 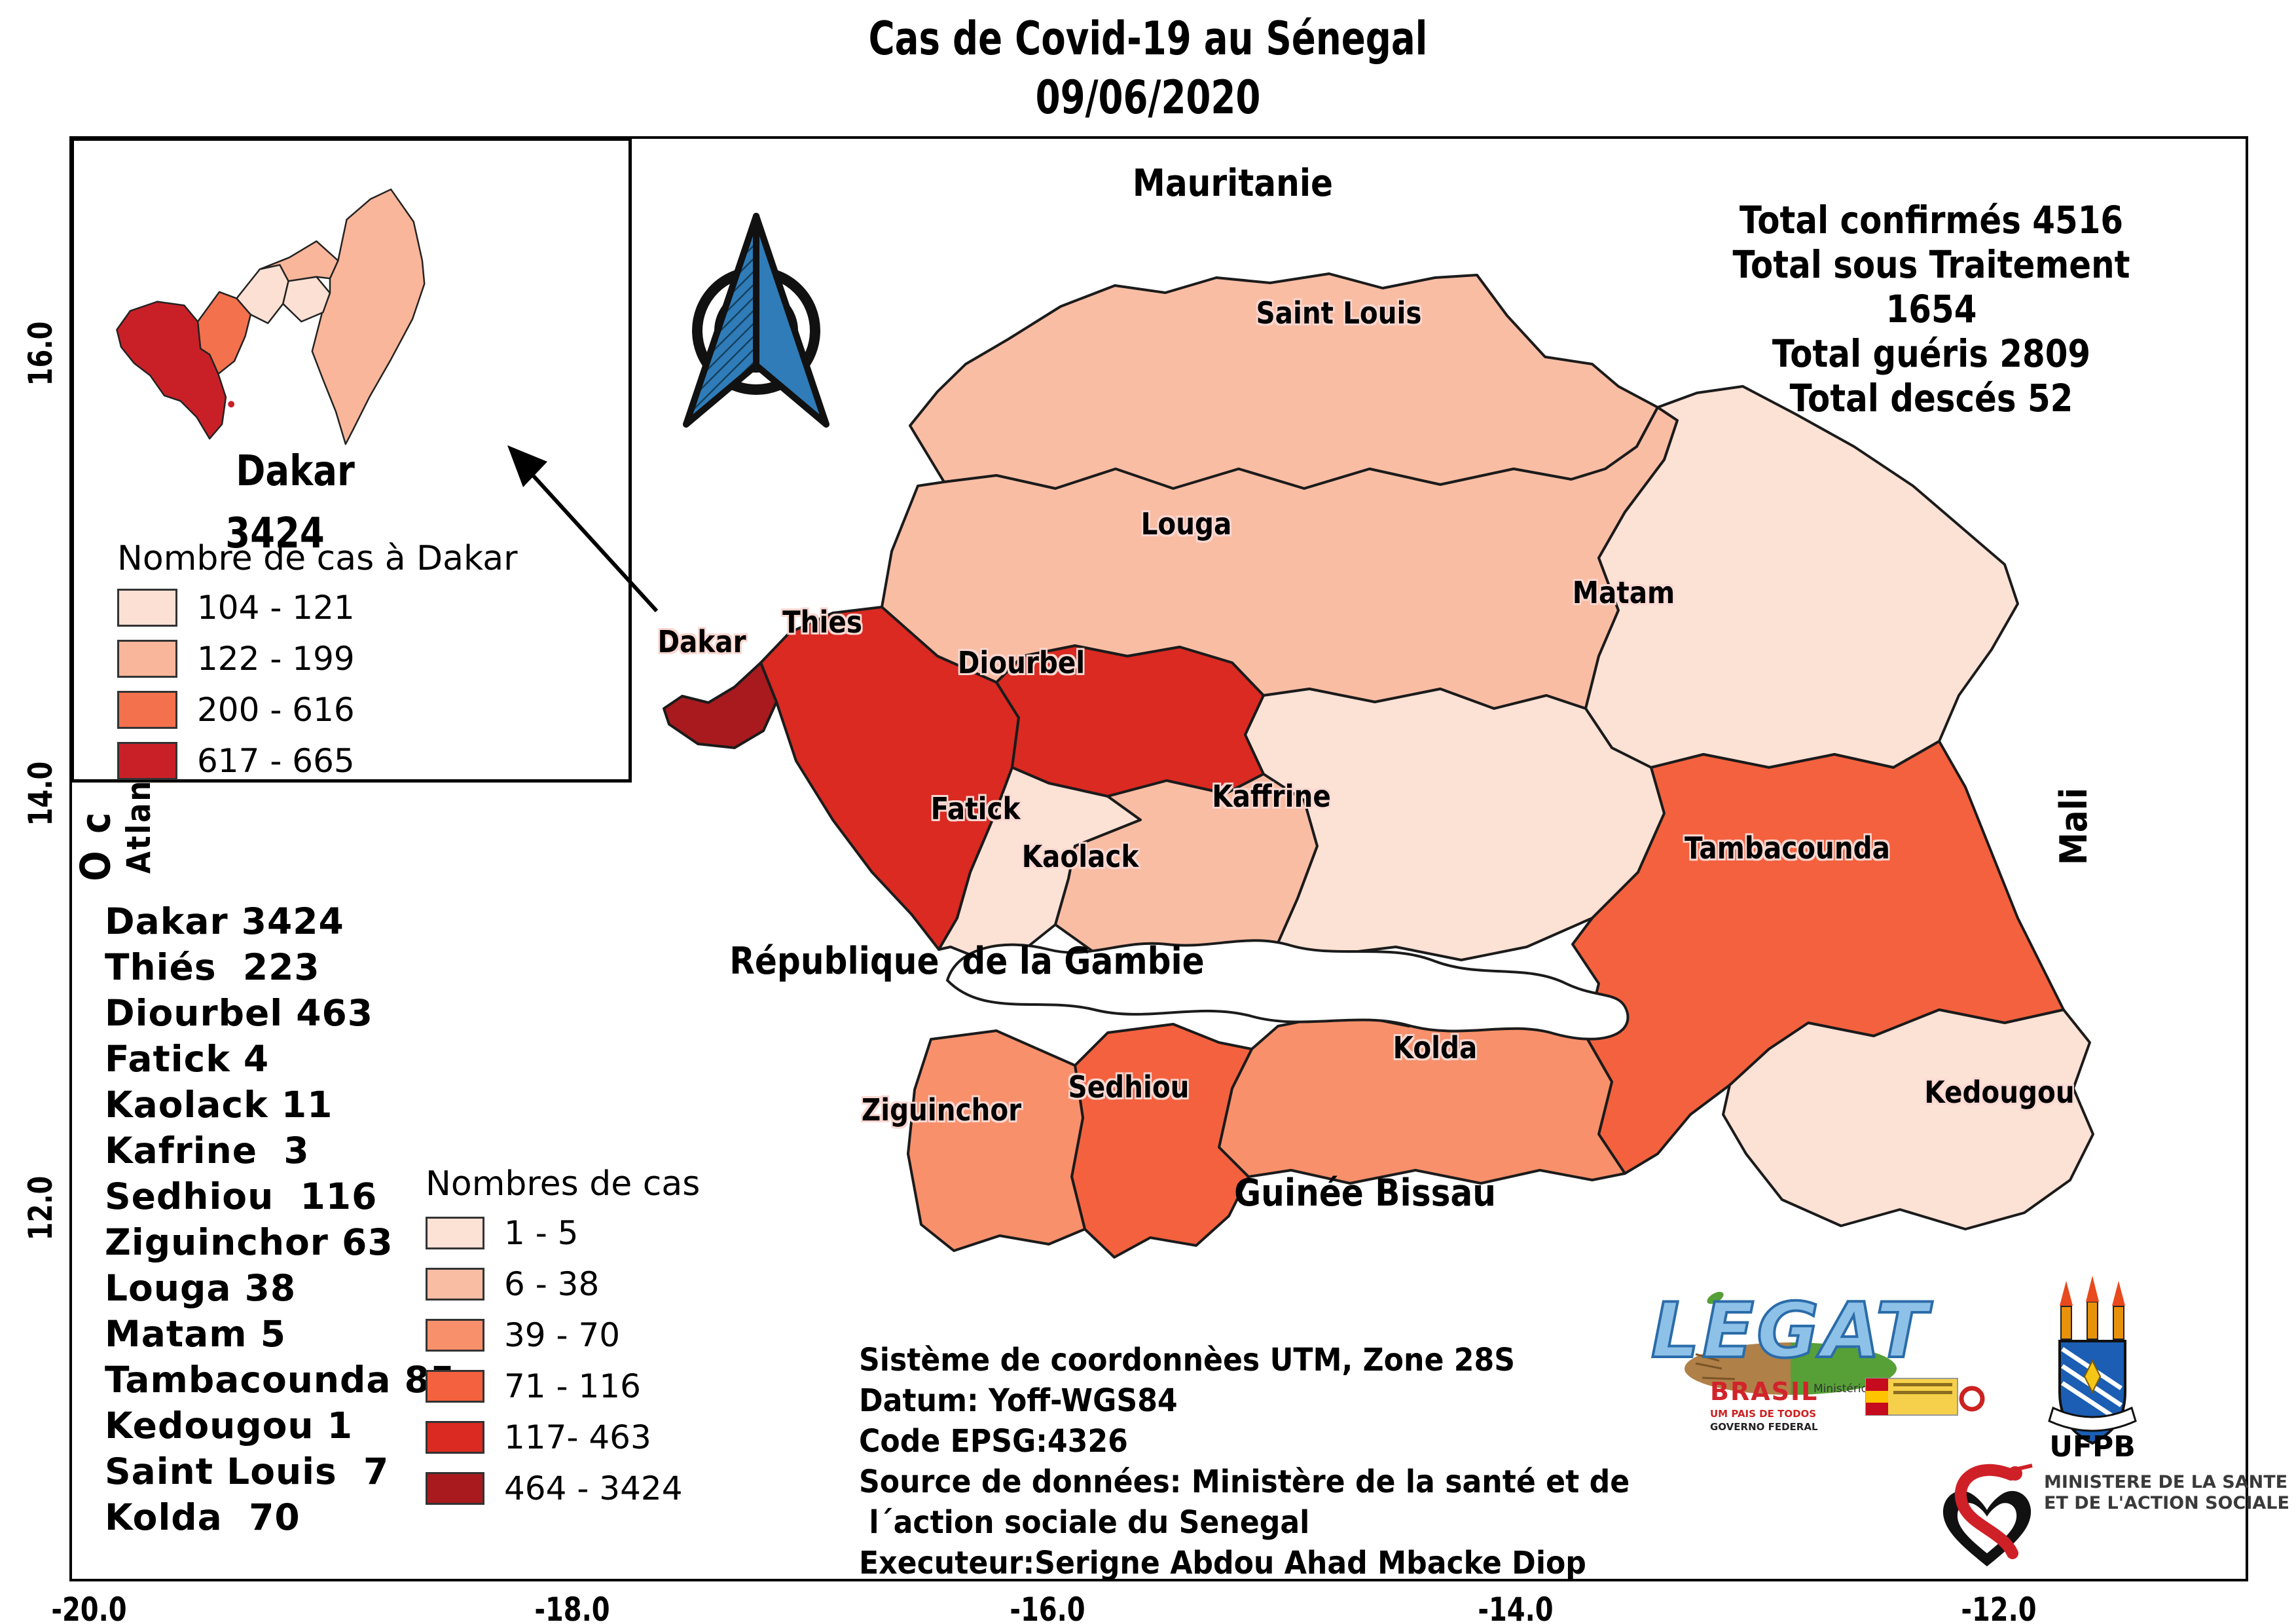 I want to click on region-label-kaffrine: Kaffrine, so click(x=1271, y=796).